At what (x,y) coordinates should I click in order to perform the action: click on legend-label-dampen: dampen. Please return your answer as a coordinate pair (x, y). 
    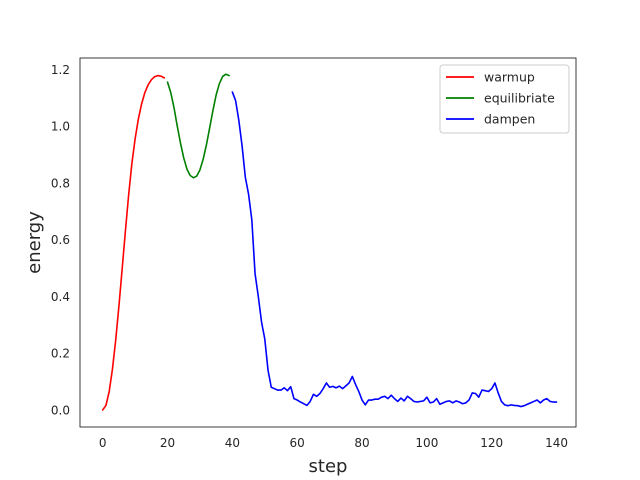
    Looking at the image, I should click on (509, 119).